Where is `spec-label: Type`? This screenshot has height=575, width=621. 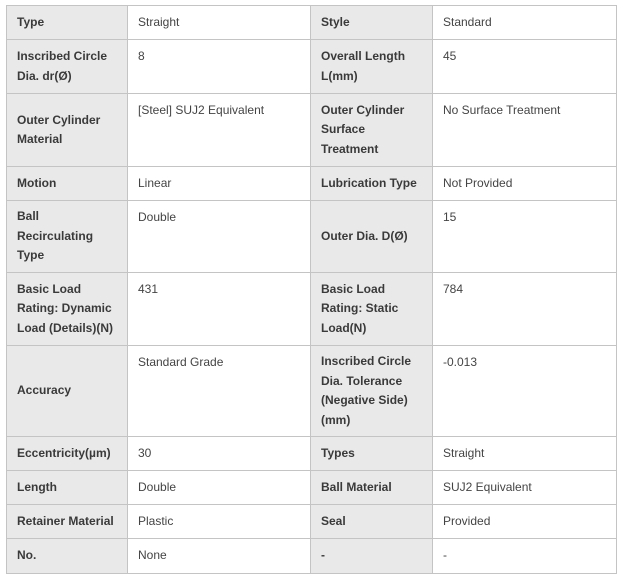
spec-label: Type is located at coordinates (67, 22).